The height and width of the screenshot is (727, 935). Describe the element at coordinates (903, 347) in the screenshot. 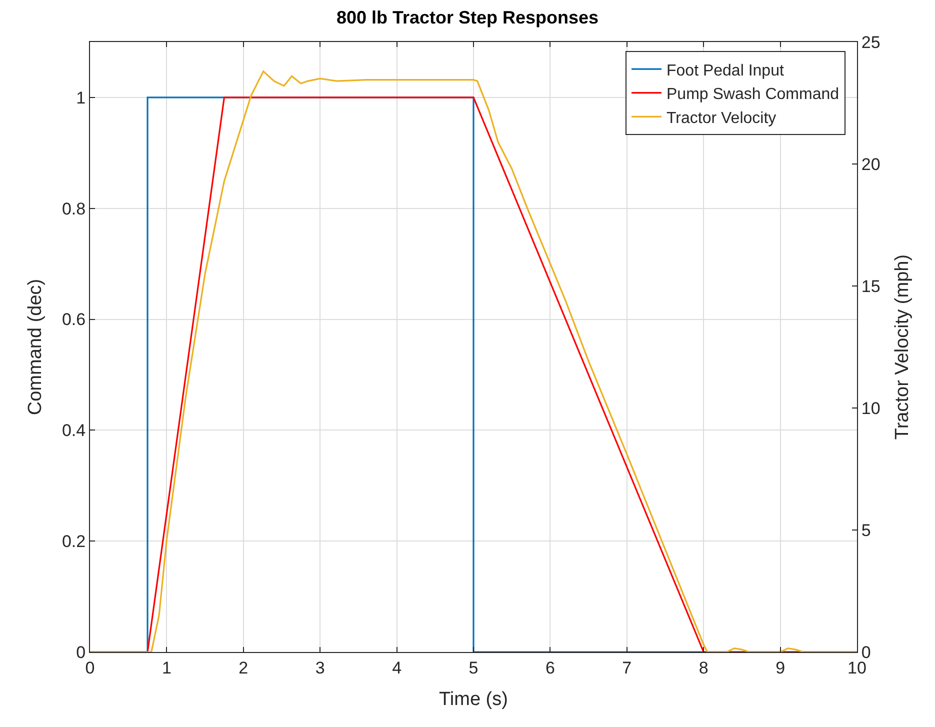

I see `y2-axis-title: Tractor Velocity (mph)` at that location.